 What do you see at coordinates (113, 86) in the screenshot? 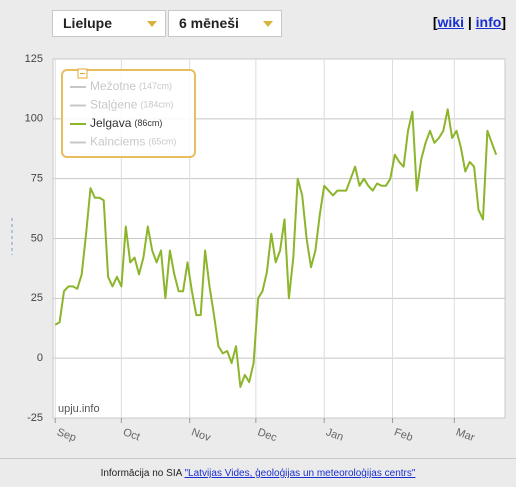
I see `legend-name: Mežotne` at bounding box center [113, 86].